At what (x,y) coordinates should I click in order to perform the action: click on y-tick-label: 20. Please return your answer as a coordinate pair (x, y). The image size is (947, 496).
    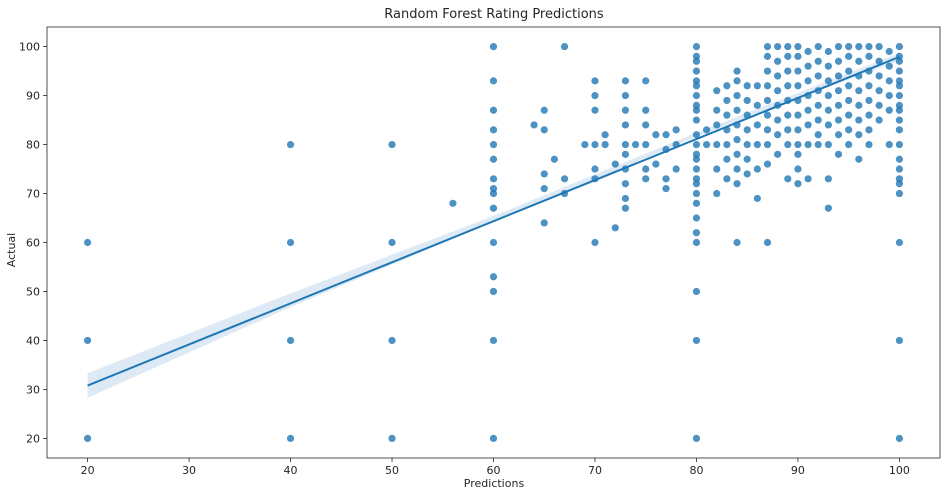
    Looking at the image, I should click on (33, 438).